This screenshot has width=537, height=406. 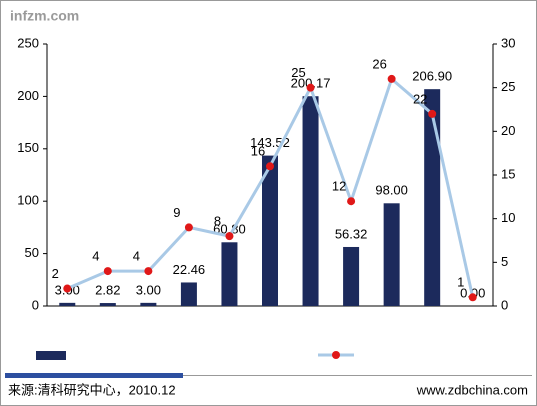 I want to click on legend-swatch, so click(x=51, y=355).